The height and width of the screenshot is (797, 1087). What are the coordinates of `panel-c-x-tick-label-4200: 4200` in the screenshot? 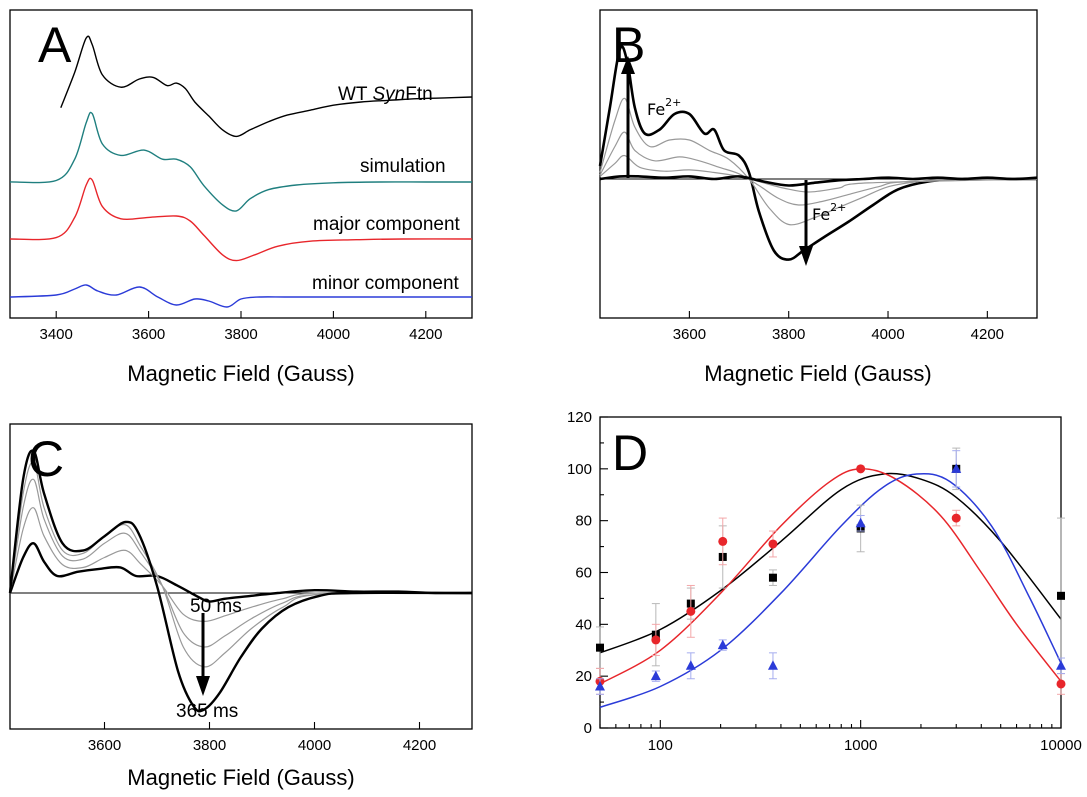 It's located at (419, 745).